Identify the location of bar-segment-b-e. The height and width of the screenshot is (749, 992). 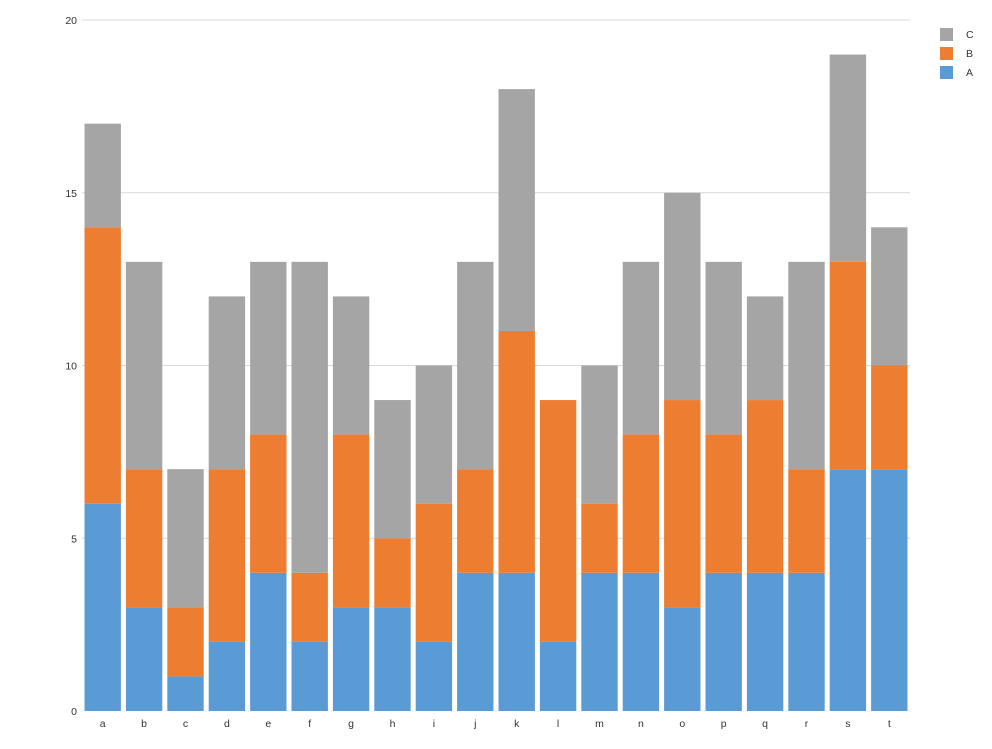
(268, 503).